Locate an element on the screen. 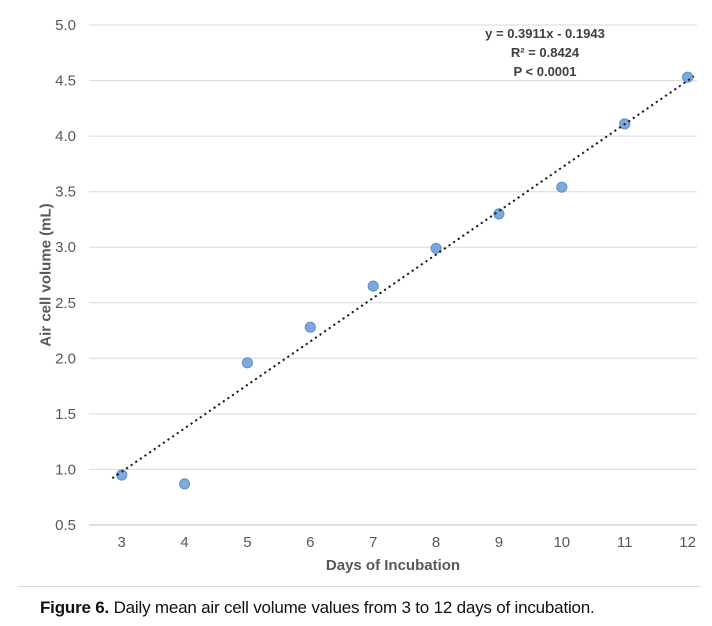 The height and width of the screenshot is (626, 712). equation-text: y = 0.3911x - 0.1943 is located at coordinates (545, 33).